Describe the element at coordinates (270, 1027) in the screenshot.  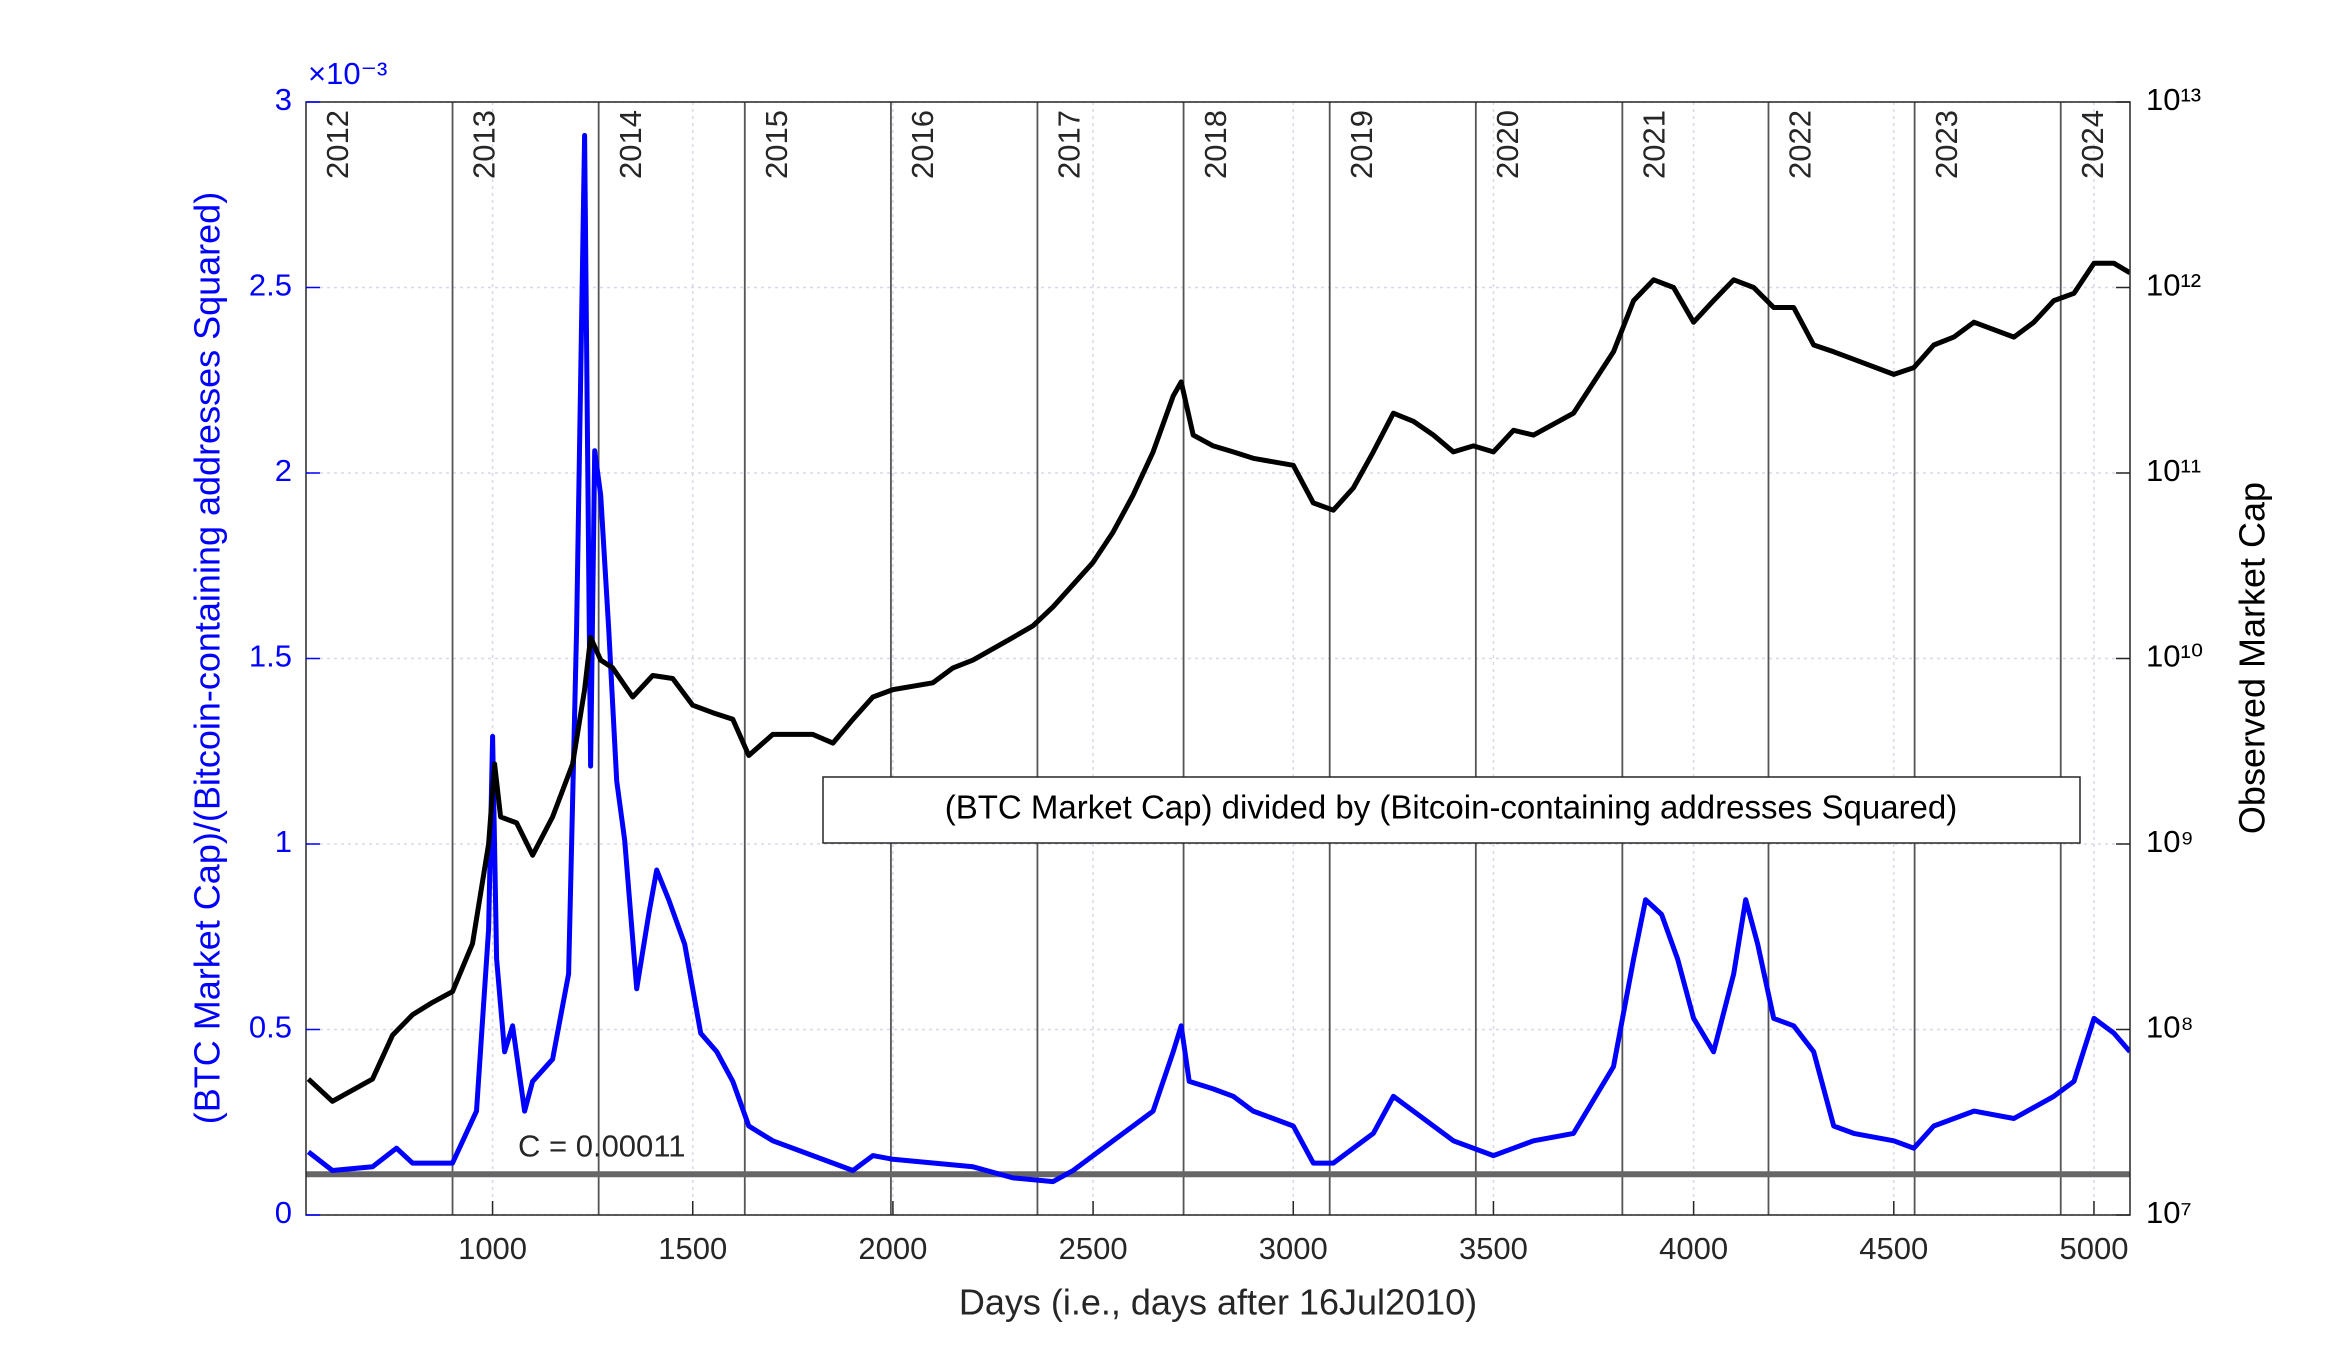
I see `y-tick-label: 0.5` at that location.